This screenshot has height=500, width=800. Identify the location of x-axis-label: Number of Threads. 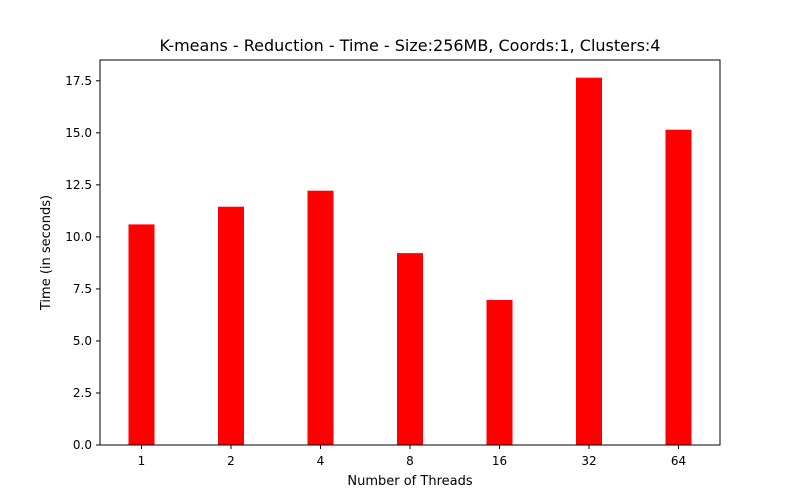
(409, 481).